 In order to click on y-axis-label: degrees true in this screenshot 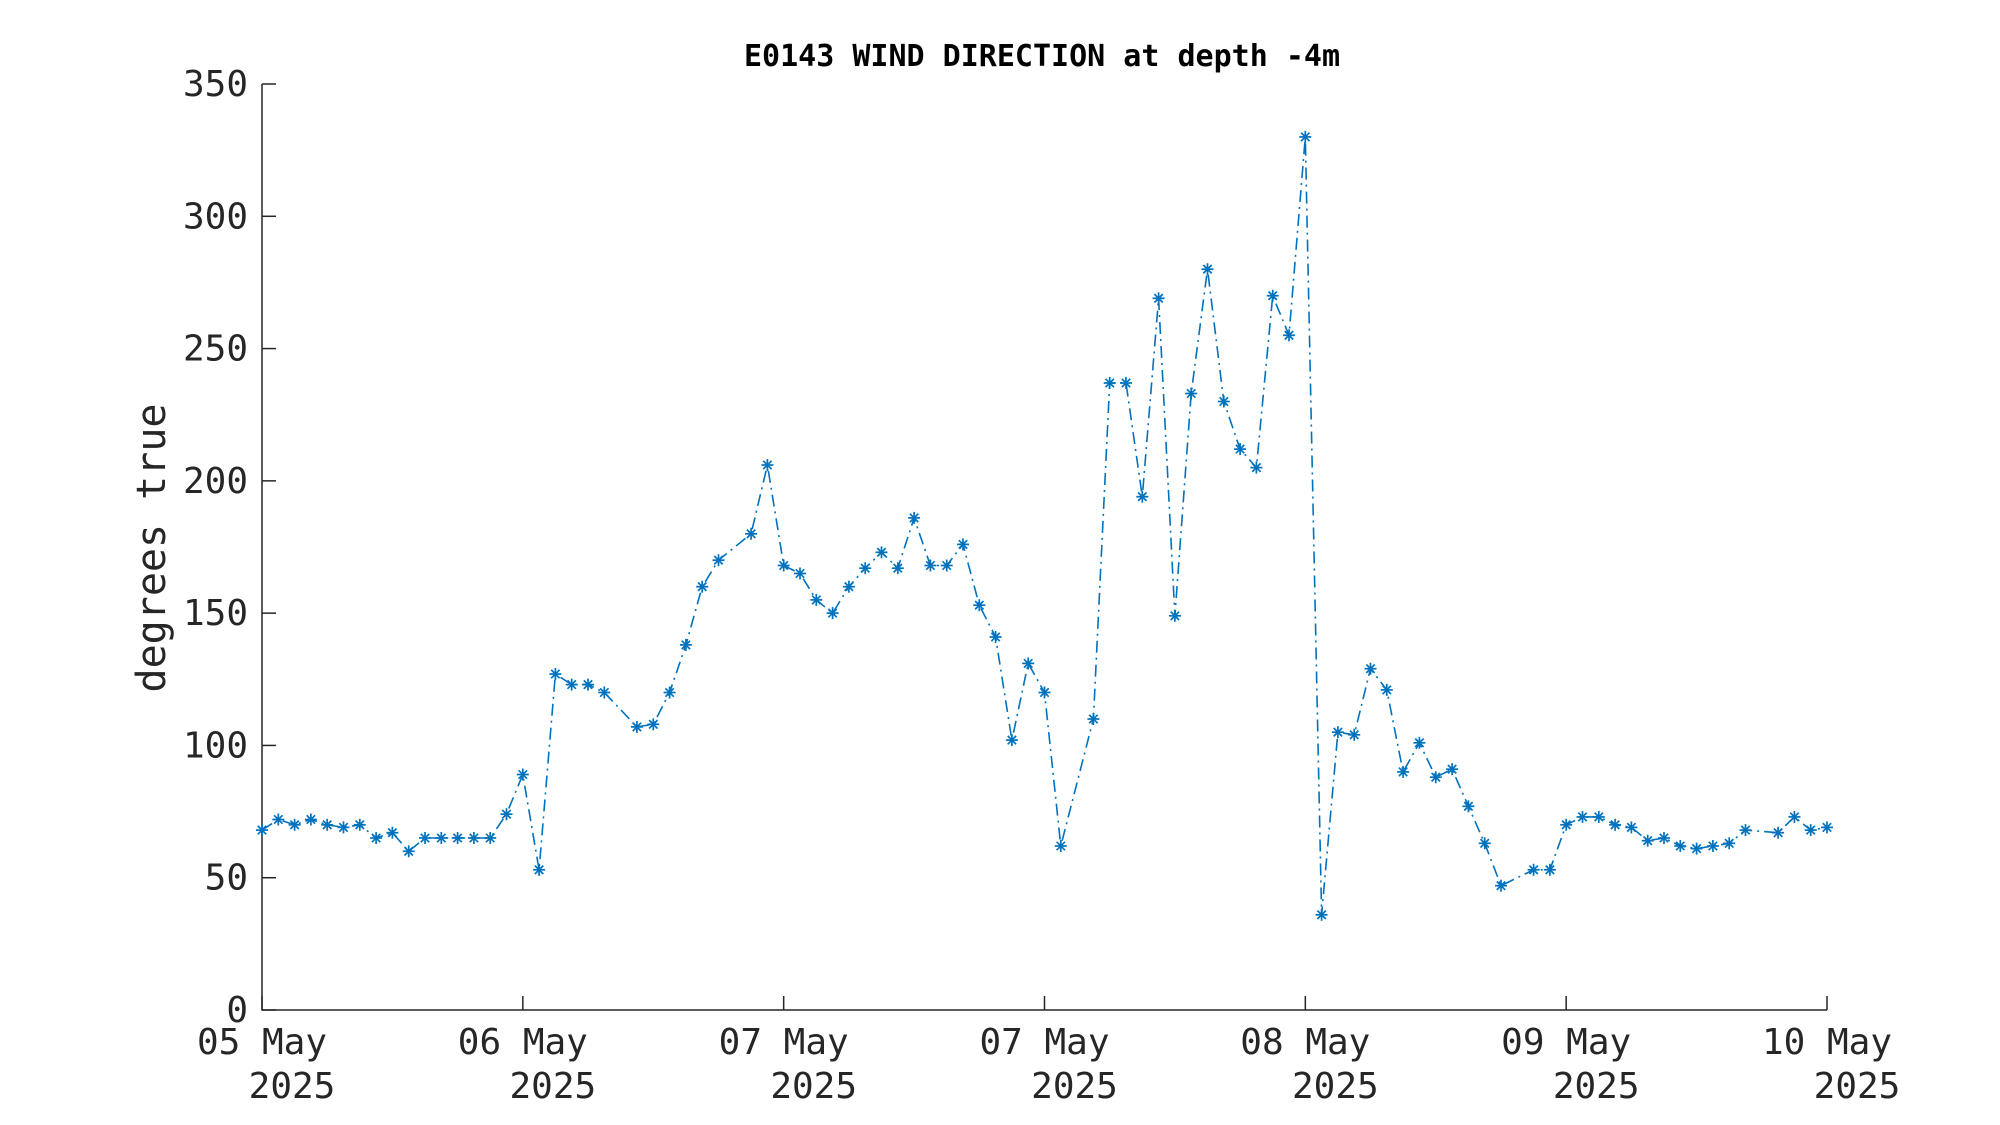, I will do `click(152, 548)`.